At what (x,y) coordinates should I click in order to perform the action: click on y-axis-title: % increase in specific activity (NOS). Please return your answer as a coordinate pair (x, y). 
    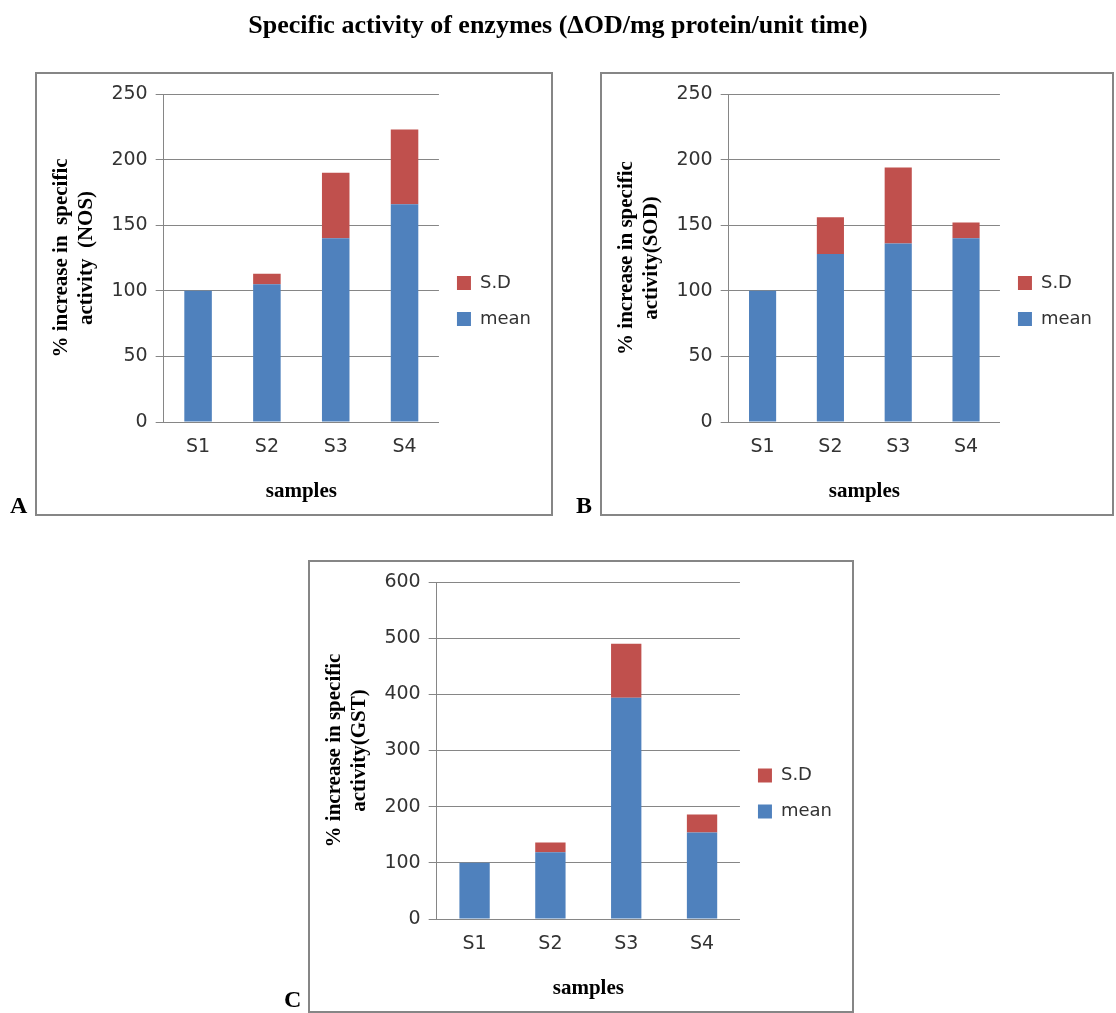
    Looking at the image, I should click on (73, 258).